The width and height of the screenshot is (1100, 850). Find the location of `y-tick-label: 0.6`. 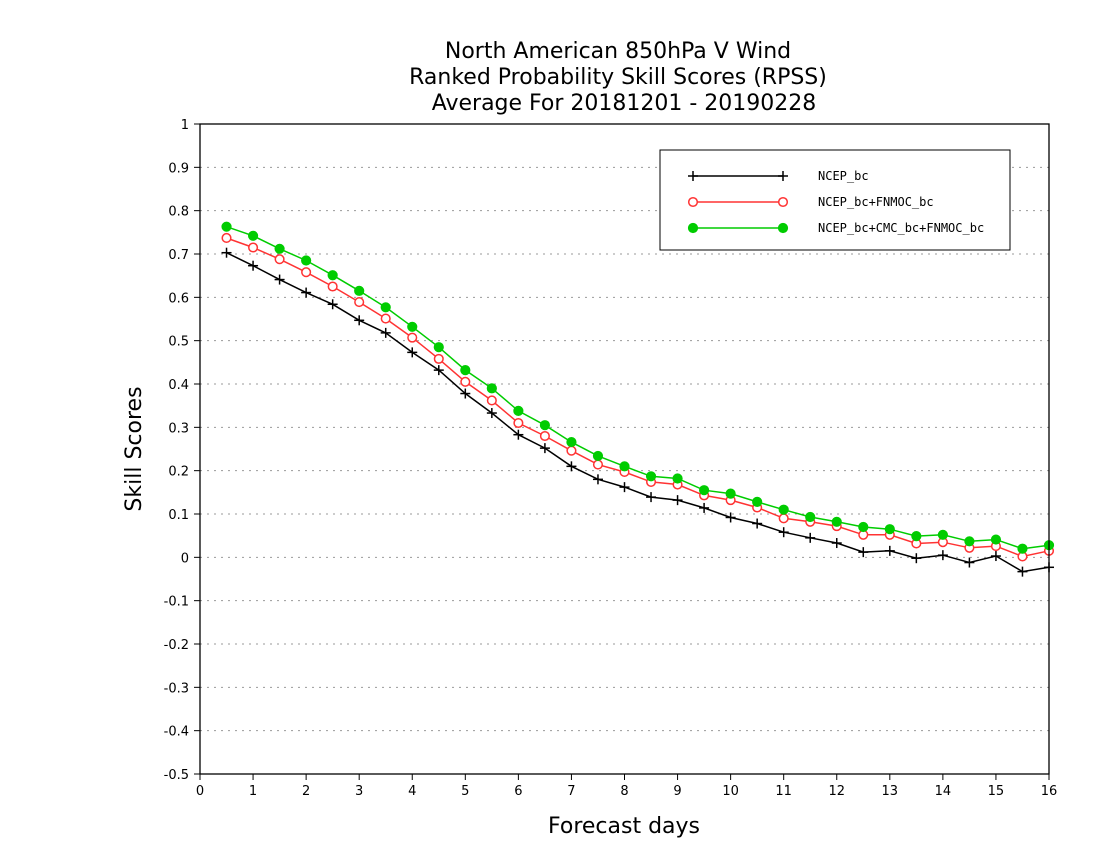

y-tick-label: 0.6 is located at coordinates (178, 298).